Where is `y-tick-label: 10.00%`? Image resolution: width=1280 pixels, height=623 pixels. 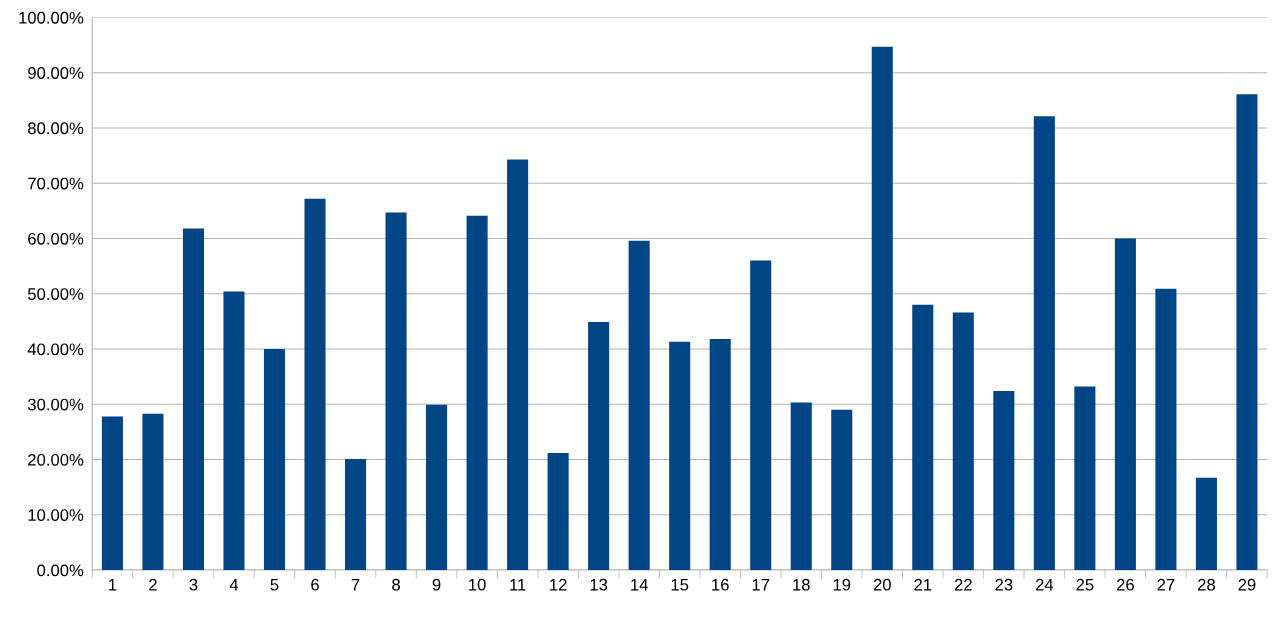 y-tick-label: 10.00% is located at coordinates (56, 515).